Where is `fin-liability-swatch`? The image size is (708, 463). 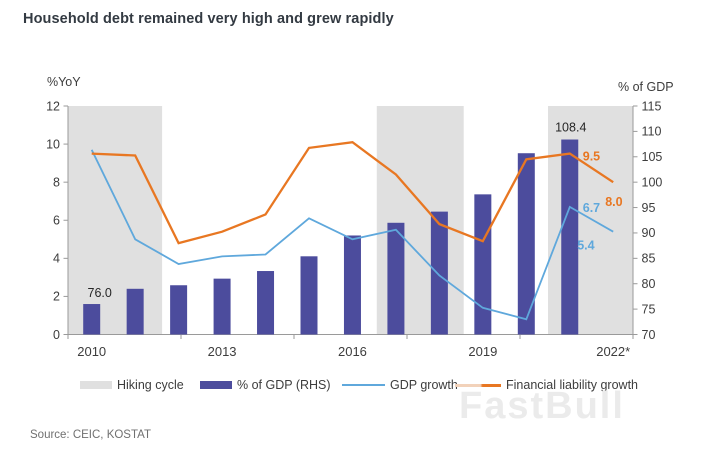
fin-liability-swatch is located at coordinates (478, 385).